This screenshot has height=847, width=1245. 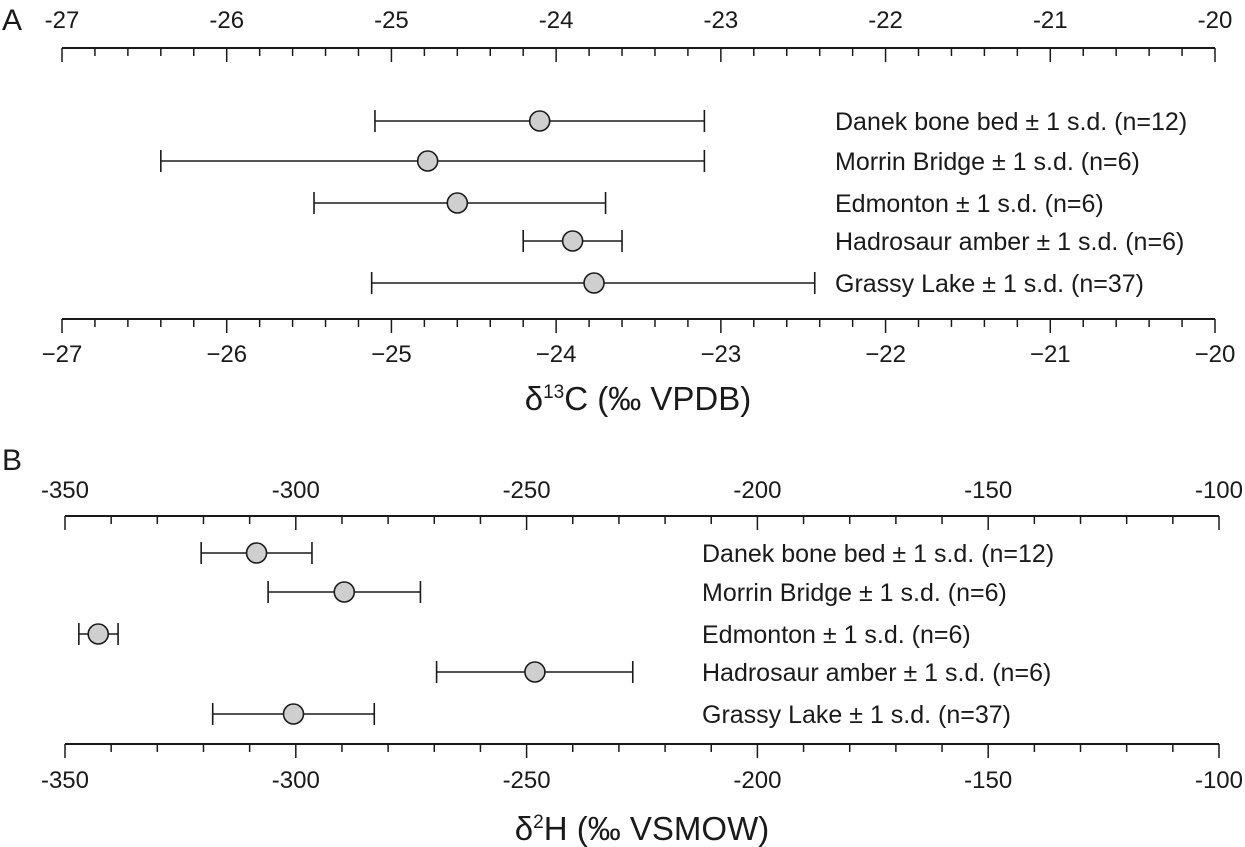 What do you see at coordinates (1050, 20) in the screenshot?
I see `panel-a-top-tick-label: -21` at bounding box center [1050, 20].